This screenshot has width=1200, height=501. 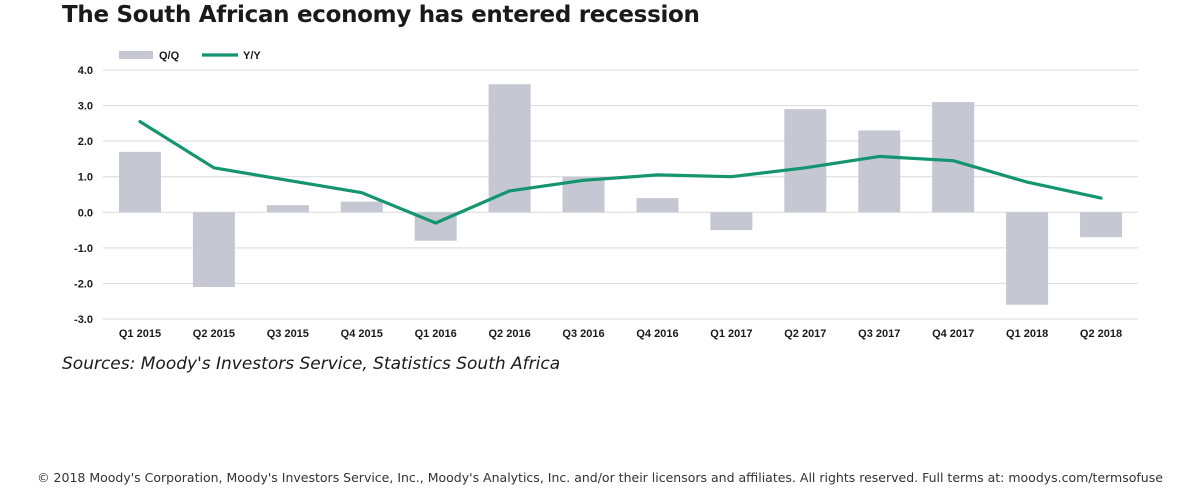 What do you see at coordinates (214, 334) in the screenshot?
I see `x-tick-label: Q2 2015` at bounding box center [214, 334].